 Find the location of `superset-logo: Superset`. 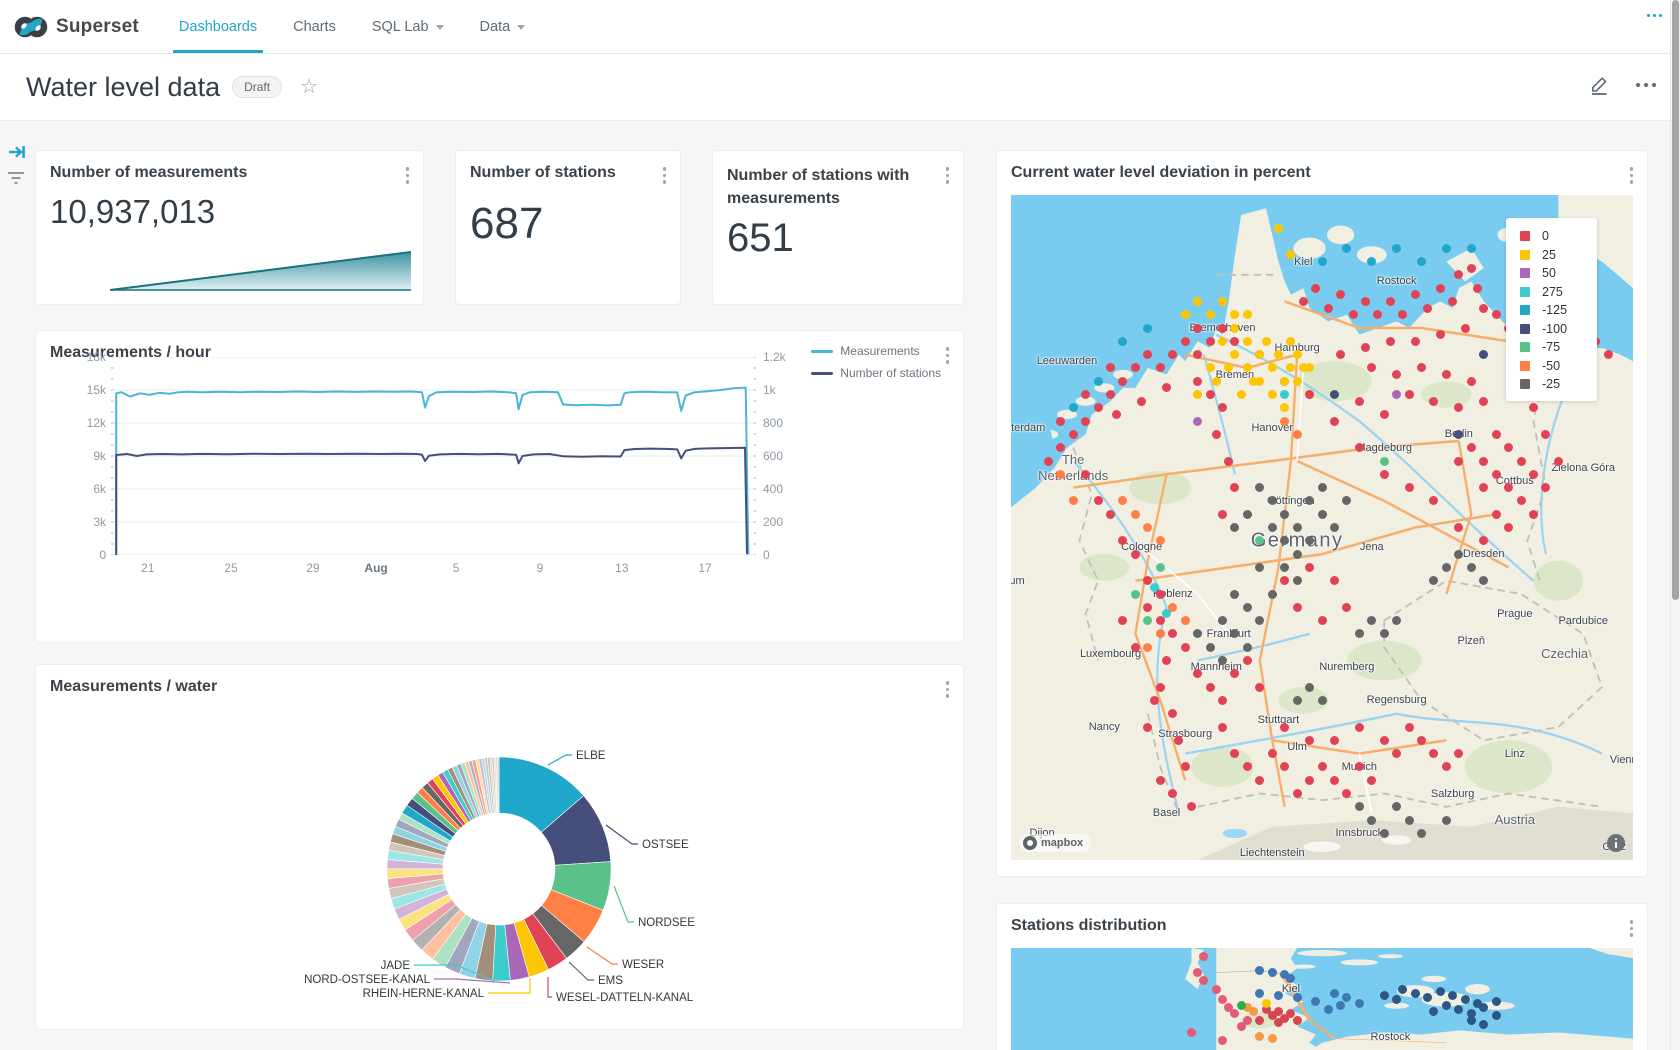

superset-logo: Superset is located at coordinates (76, 27).